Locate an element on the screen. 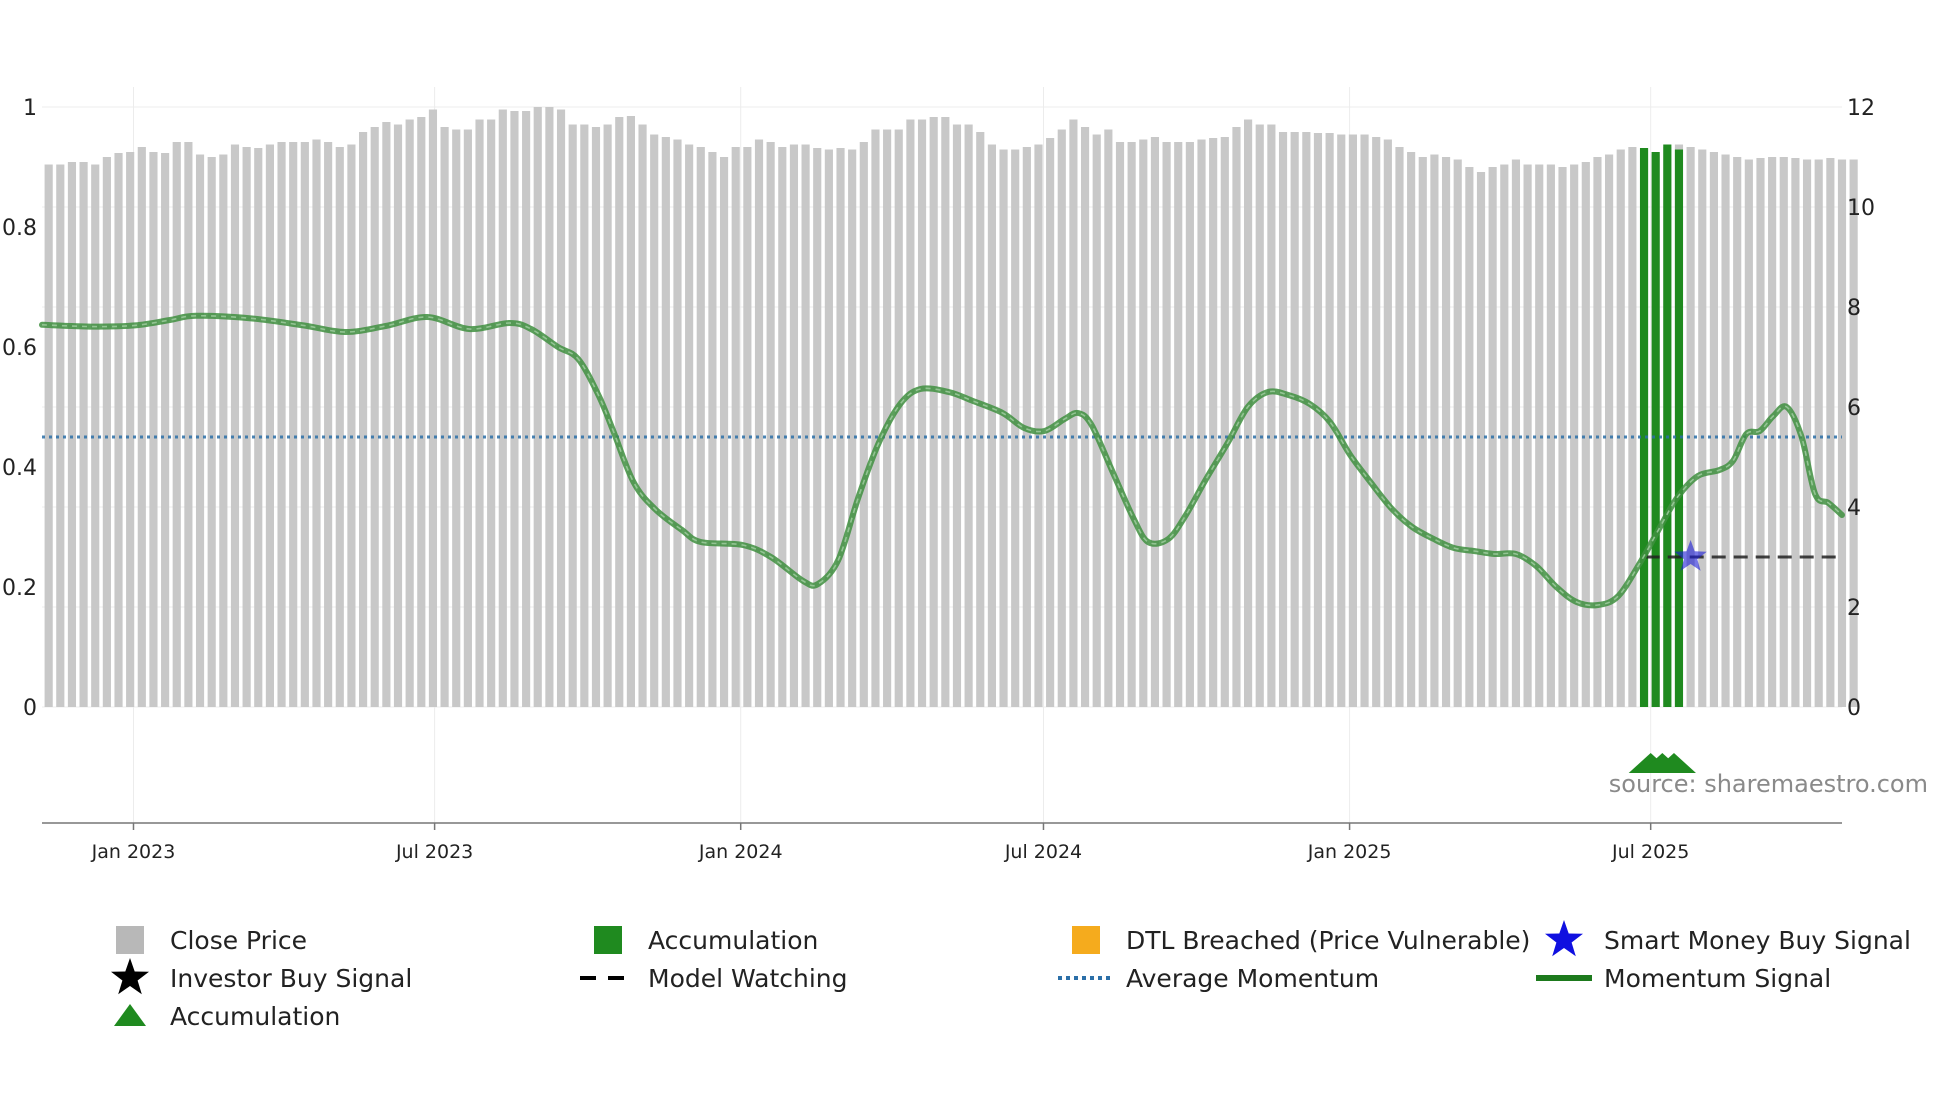 The height and width of the screenshot is (1102, 1960). legend-label: DTL Breached (Price Vulnerable) is located at coordinates (1328, 940).